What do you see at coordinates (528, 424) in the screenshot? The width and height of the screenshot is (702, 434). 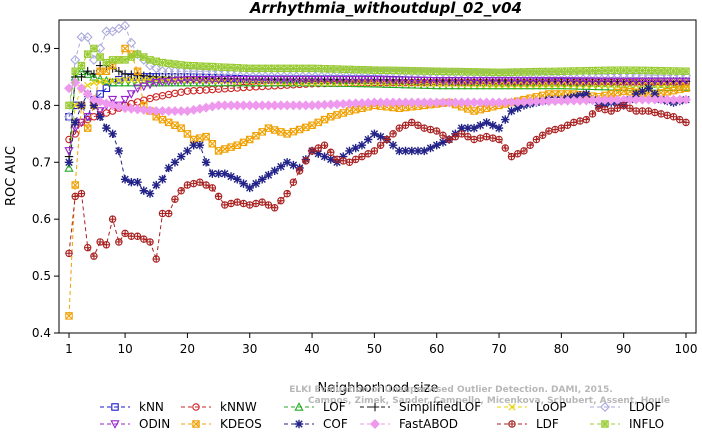 I see `legend-item-ldf: LDF` at bounding box center [528, 424].